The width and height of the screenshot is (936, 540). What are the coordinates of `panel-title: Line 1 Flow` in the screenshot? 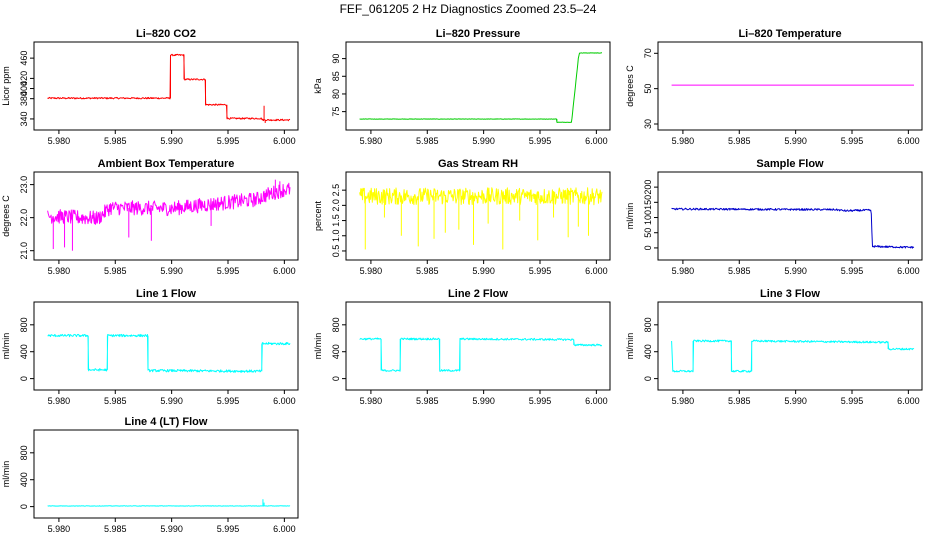 It's located at (166, 294).